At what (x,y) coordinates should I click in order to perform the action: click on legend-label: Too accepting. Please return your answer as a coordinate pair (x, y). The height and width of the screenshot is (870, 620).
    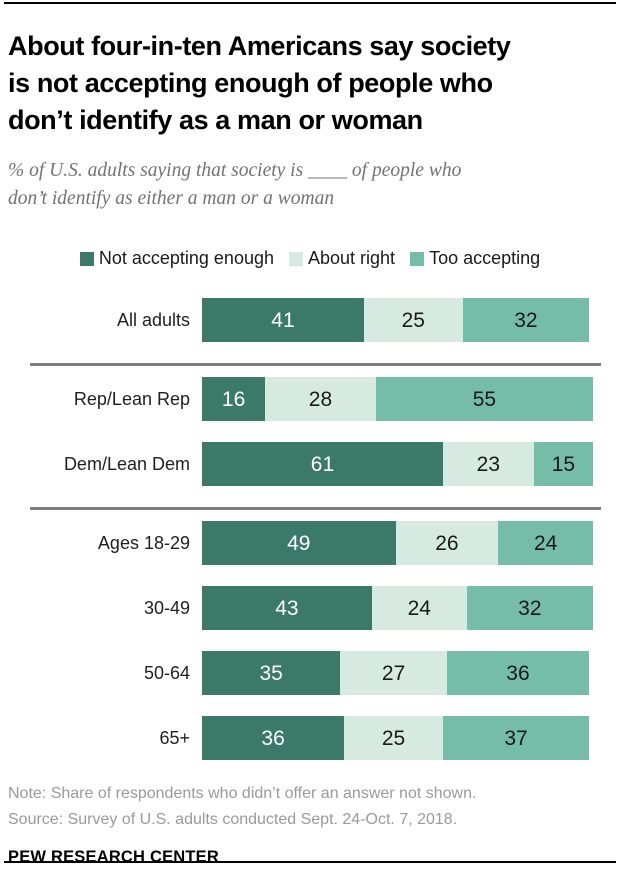
    Looking at the image, I should click on (485, 258).